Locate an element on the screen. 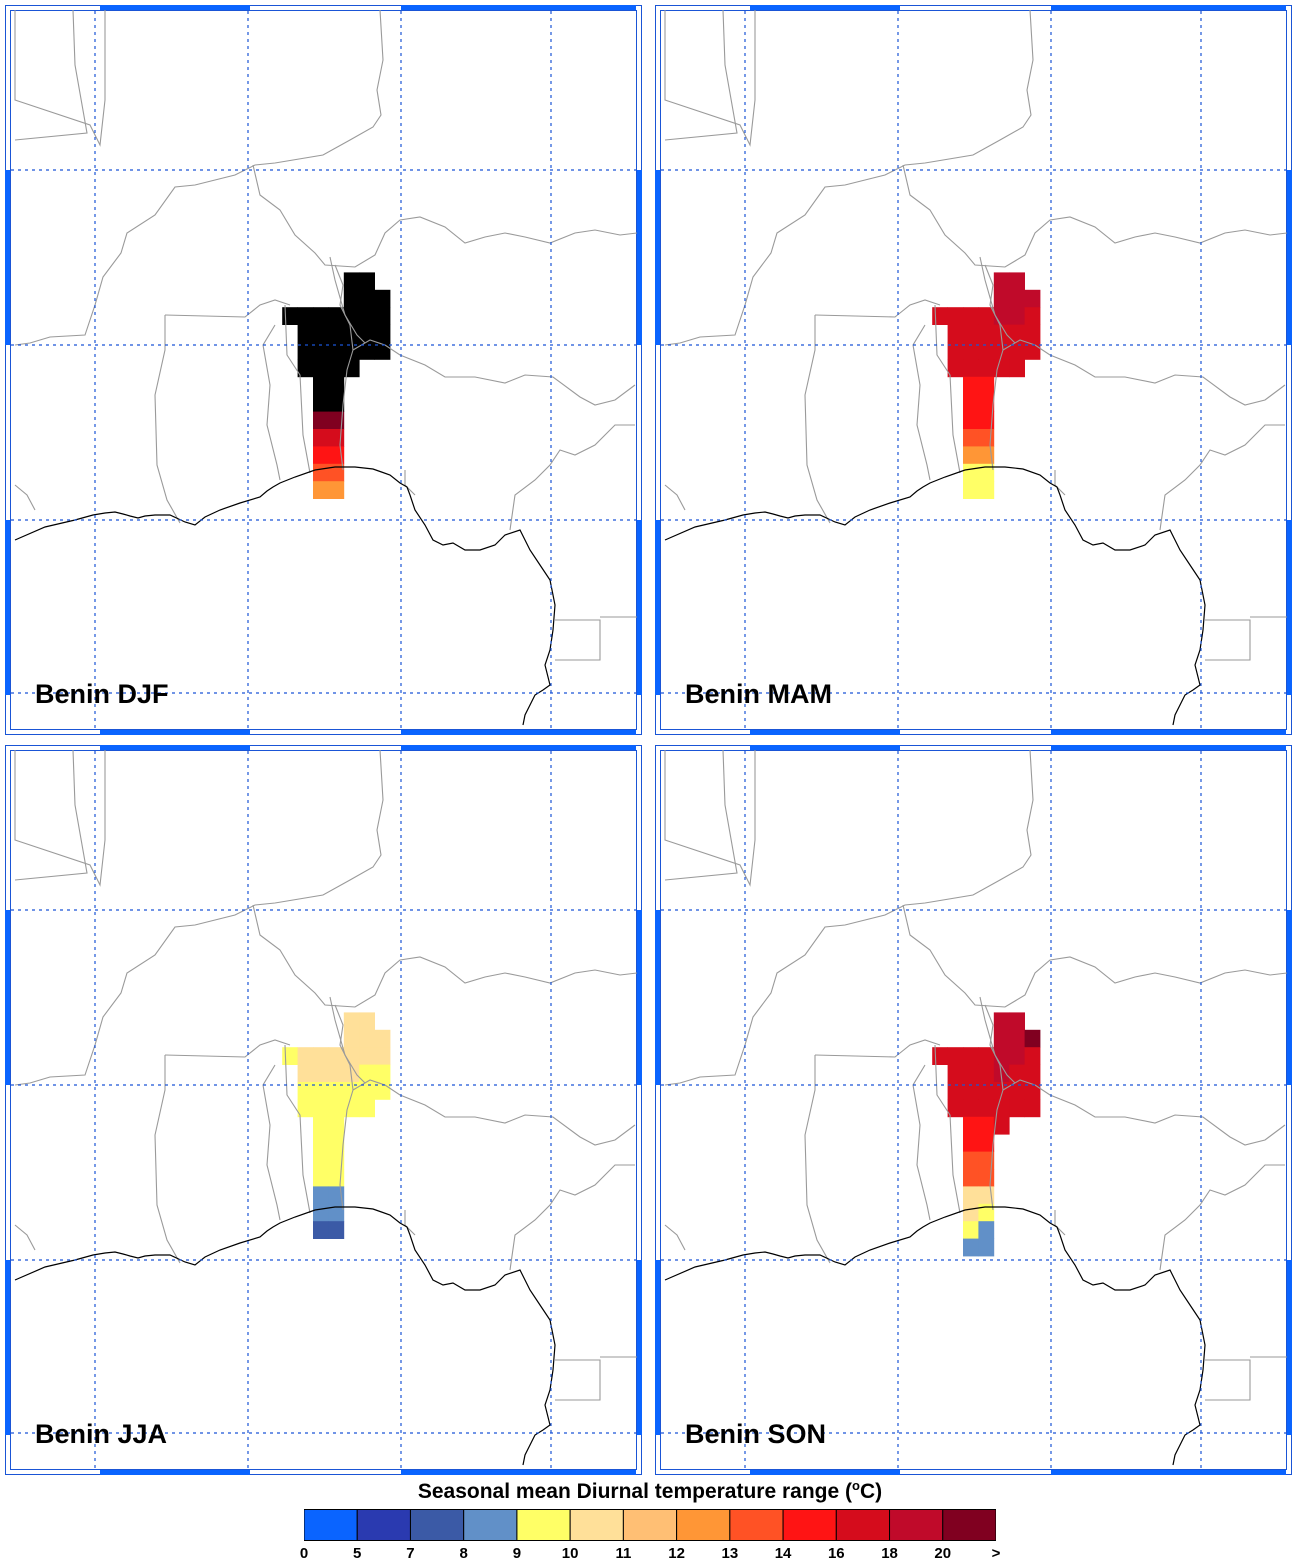  colorbar-tick-label: 5 is located at coordinates (357, 1553).